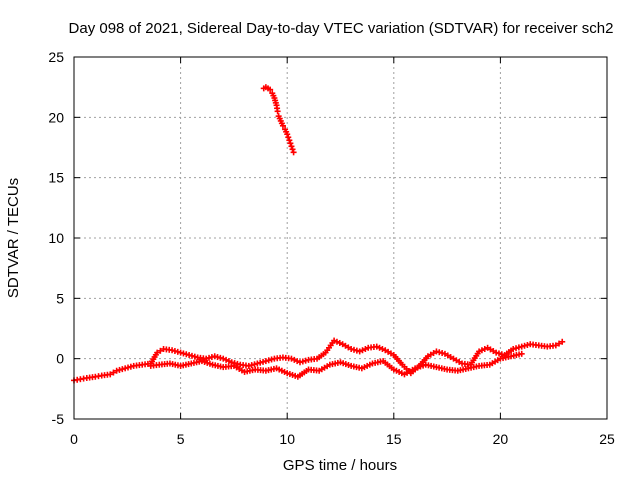 Image resolution: width=640 pixels, height=480 pixels. Describe the element at coordinates (56, 238) in the screenshot. I see `y-tick-label: 10` at that location.